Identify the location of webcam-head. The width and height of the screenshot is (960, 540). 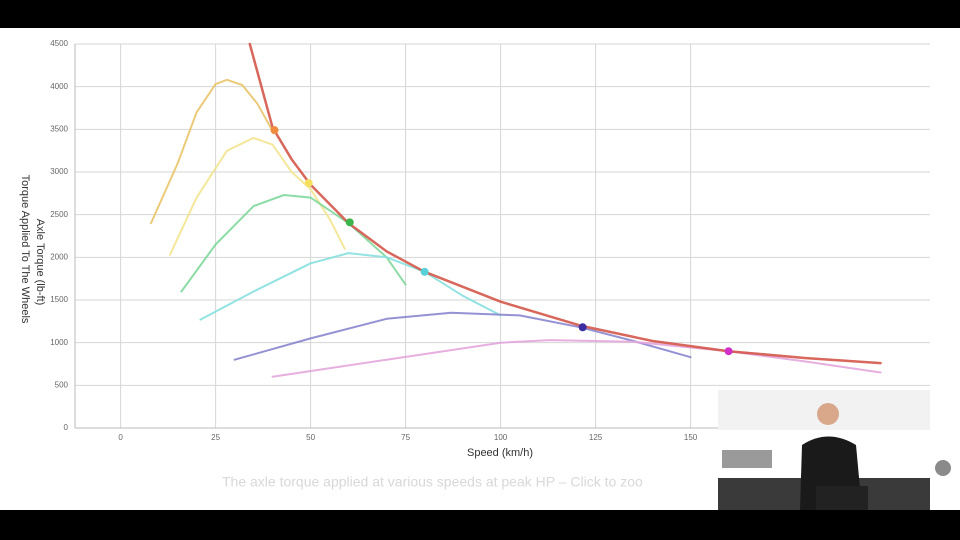
(828, 414).